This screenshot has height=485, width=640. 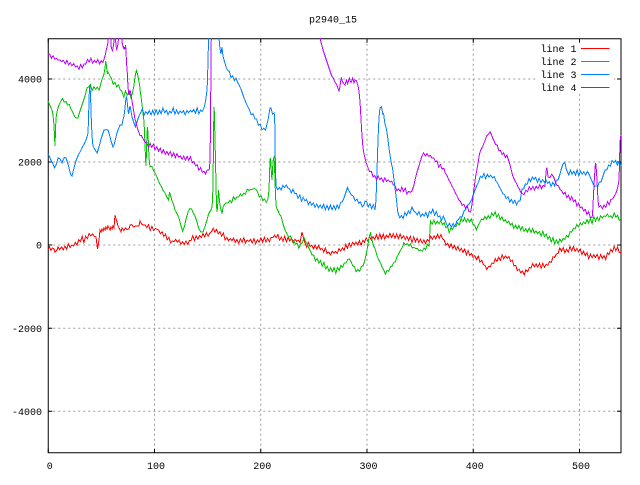 I want to click on svg-text: line 3, so click(x=558, y=76).